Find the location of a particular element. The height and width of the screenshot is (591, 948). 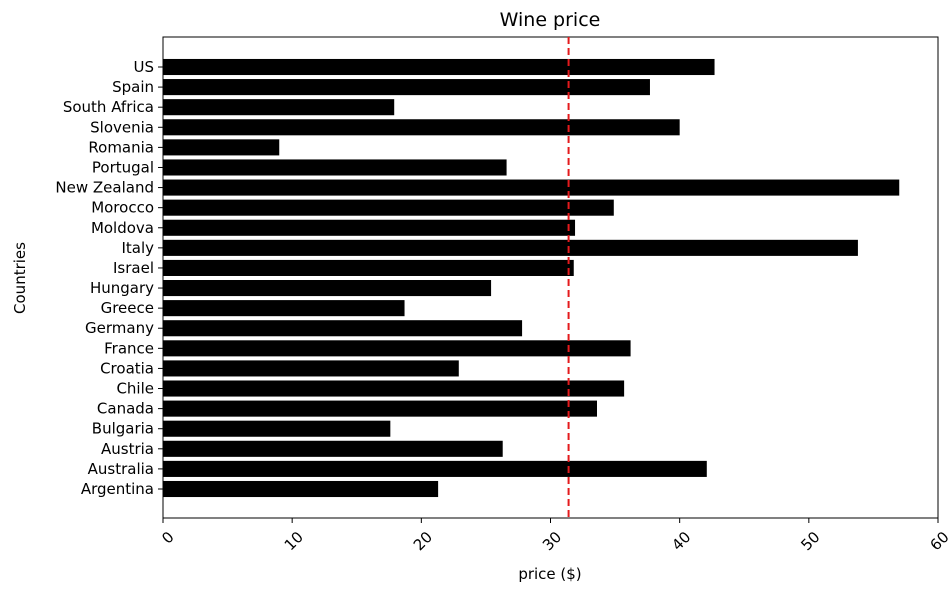

bar-canada is located at coordinates (380, 408).